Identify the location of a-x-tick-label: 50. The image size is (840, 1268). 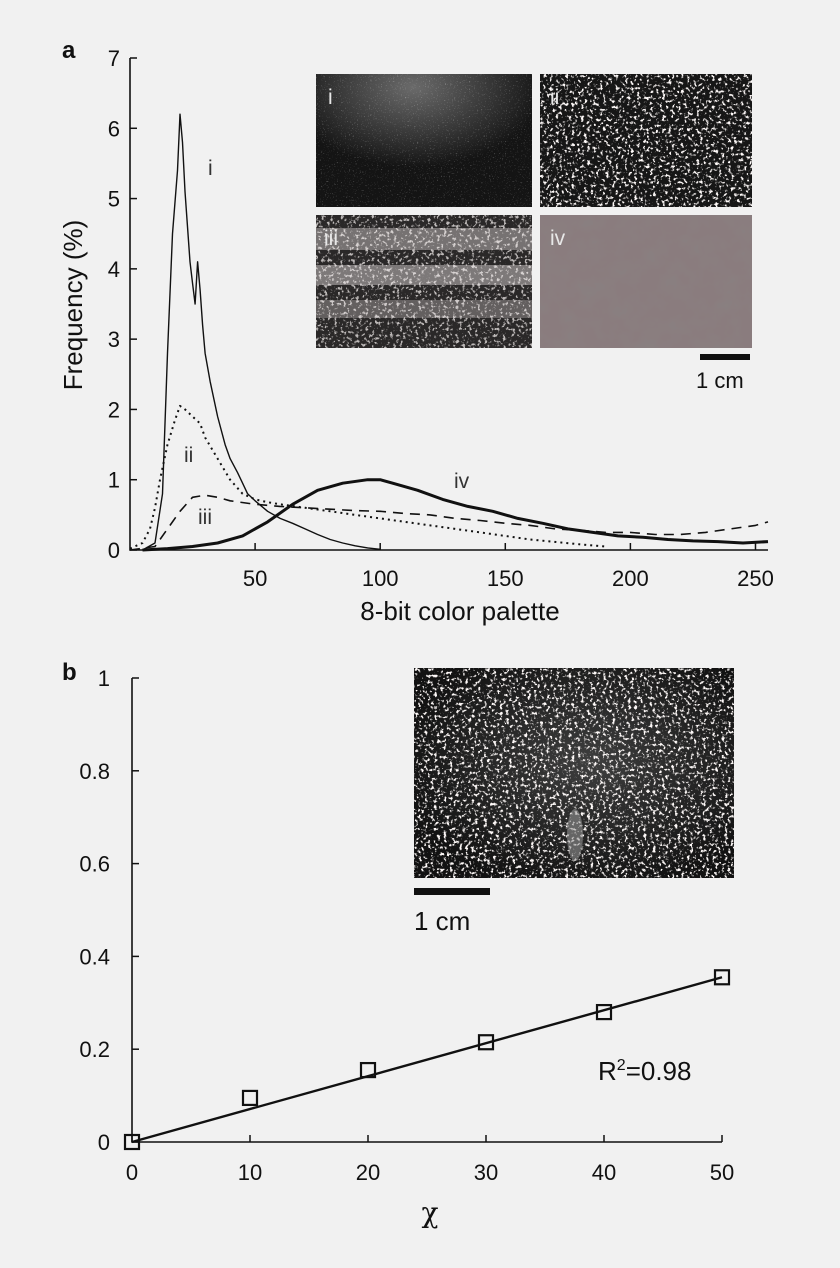
(255, 578).